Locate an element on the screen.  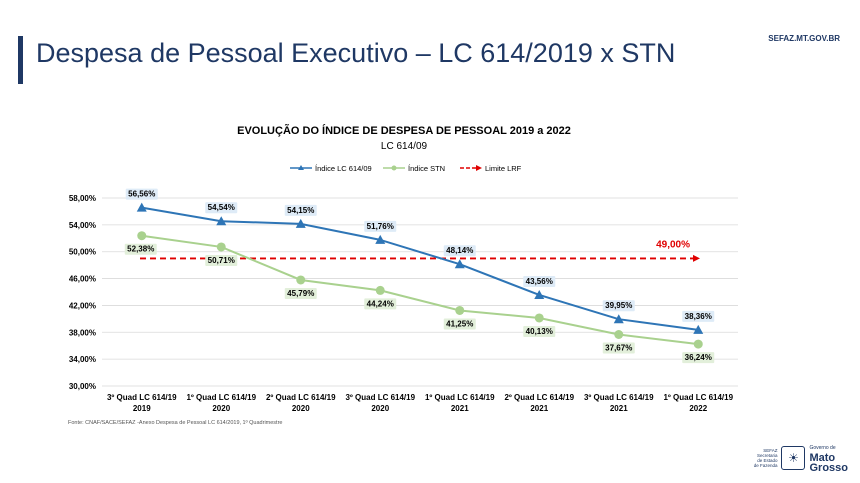
sefaz-logo-text: SEFAZ Secretaria de Estado de Fazenda is located at coordinates (766, 458).